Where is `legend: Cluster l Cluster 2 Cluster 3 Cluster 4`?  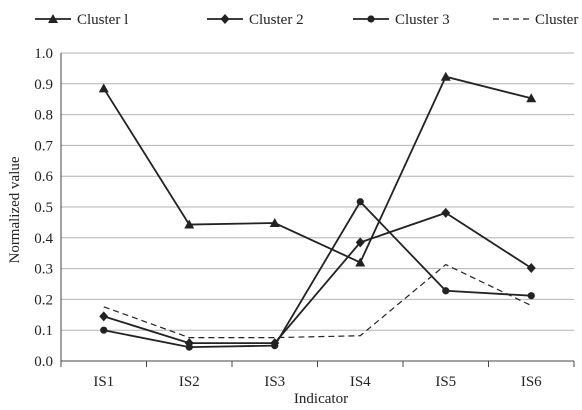
legend: Cluster l Cluster 2 Cluster 3 Cluster 4 is located at coordinates (308, 20).